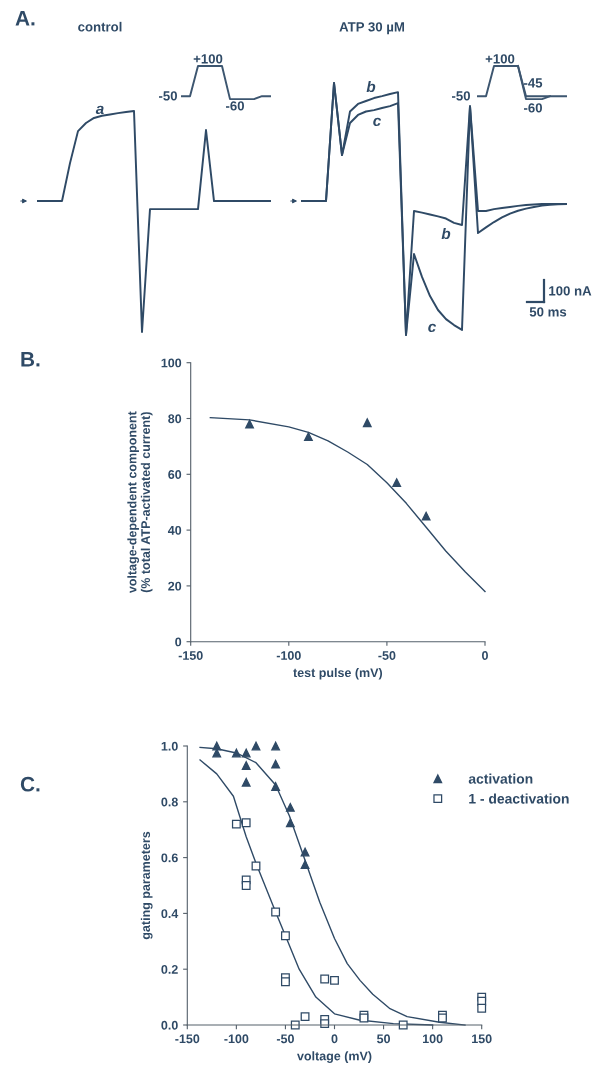 This screenshot has height=1074, width=600. Describe the element at coordinates (372, 28) in the screenshot. I see `text: ATP 30 µM` at that location.